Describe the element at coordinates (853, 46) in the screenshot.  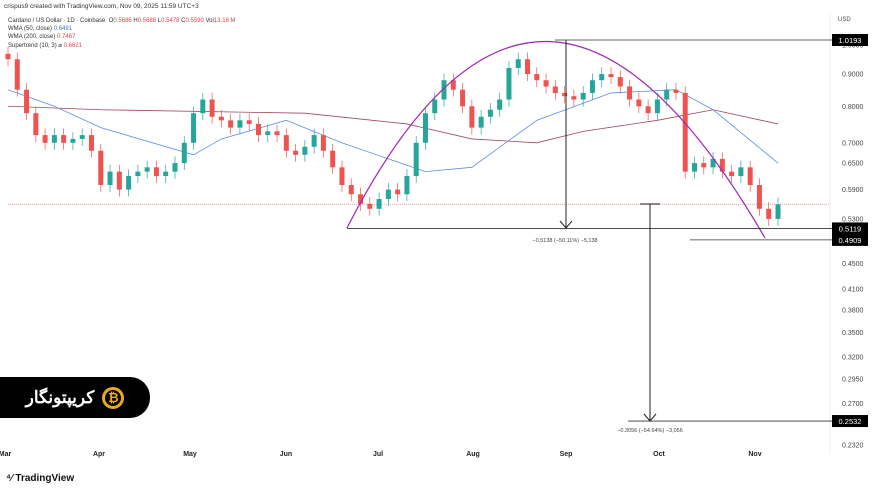
I see `y-tick-label: 1.0000` at that location.